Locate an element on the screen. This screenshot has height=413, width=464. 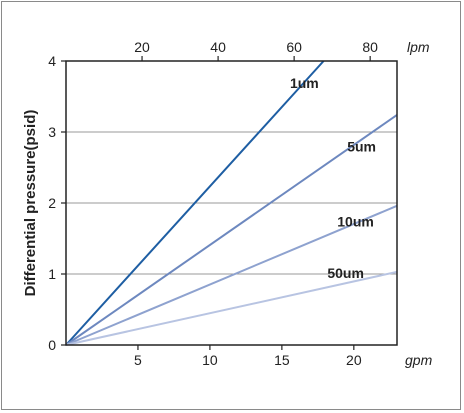
y-axis-label: Differential pressure(psid) is located at coordinates (30, 203).